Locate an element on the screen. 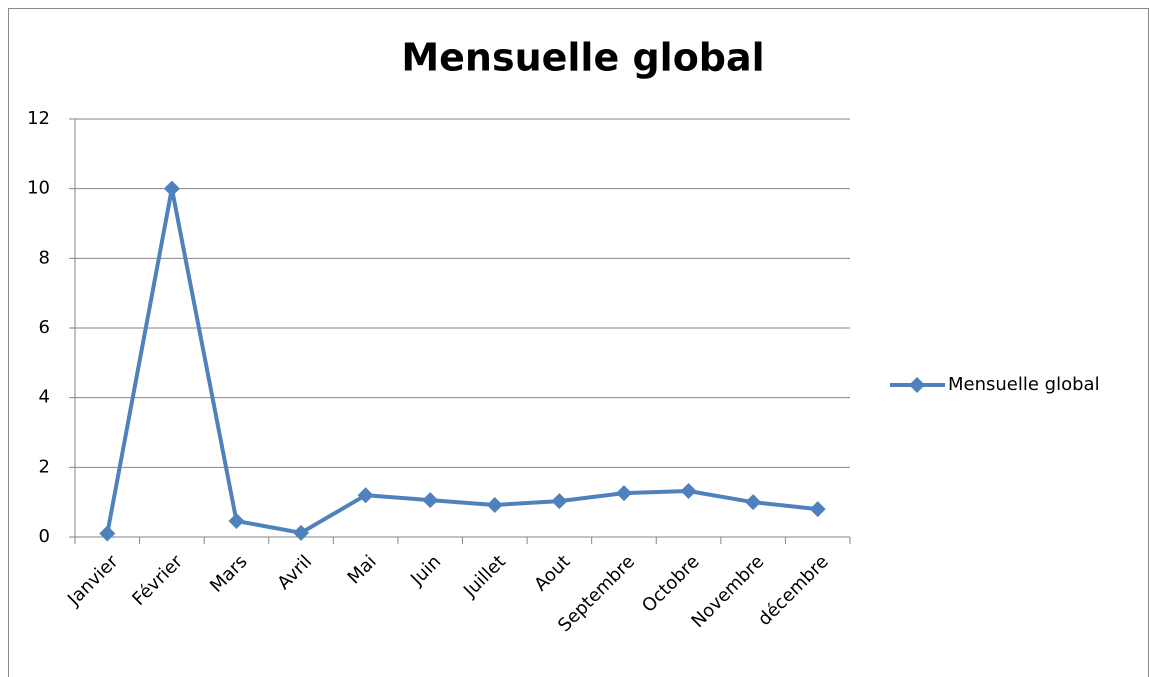 Image resolution: width=1149 pixels, height=677 pixels. x-tick-label: Octobre is located at coordinates (671, 584).